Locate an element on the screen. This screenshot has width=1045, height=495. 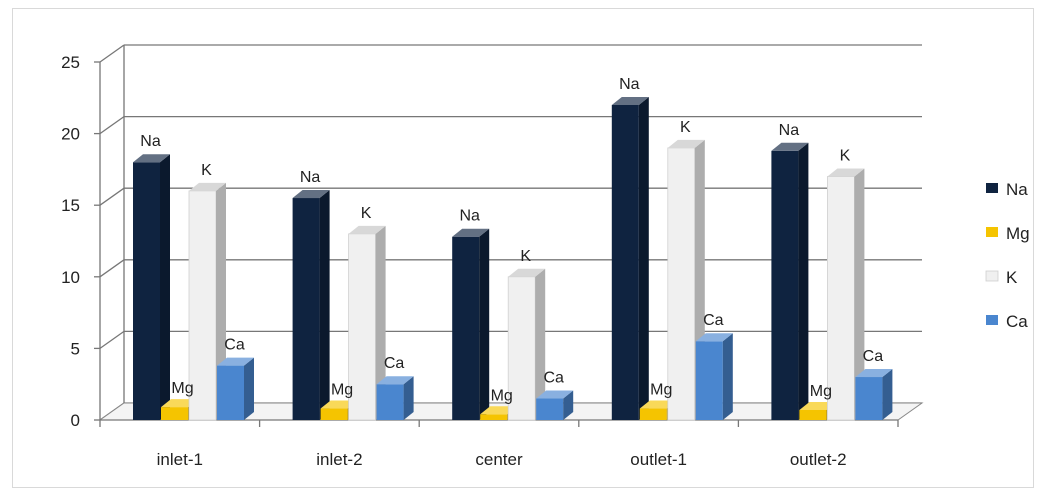
y-tick-label: 20 is located at coordinates (70, 134).